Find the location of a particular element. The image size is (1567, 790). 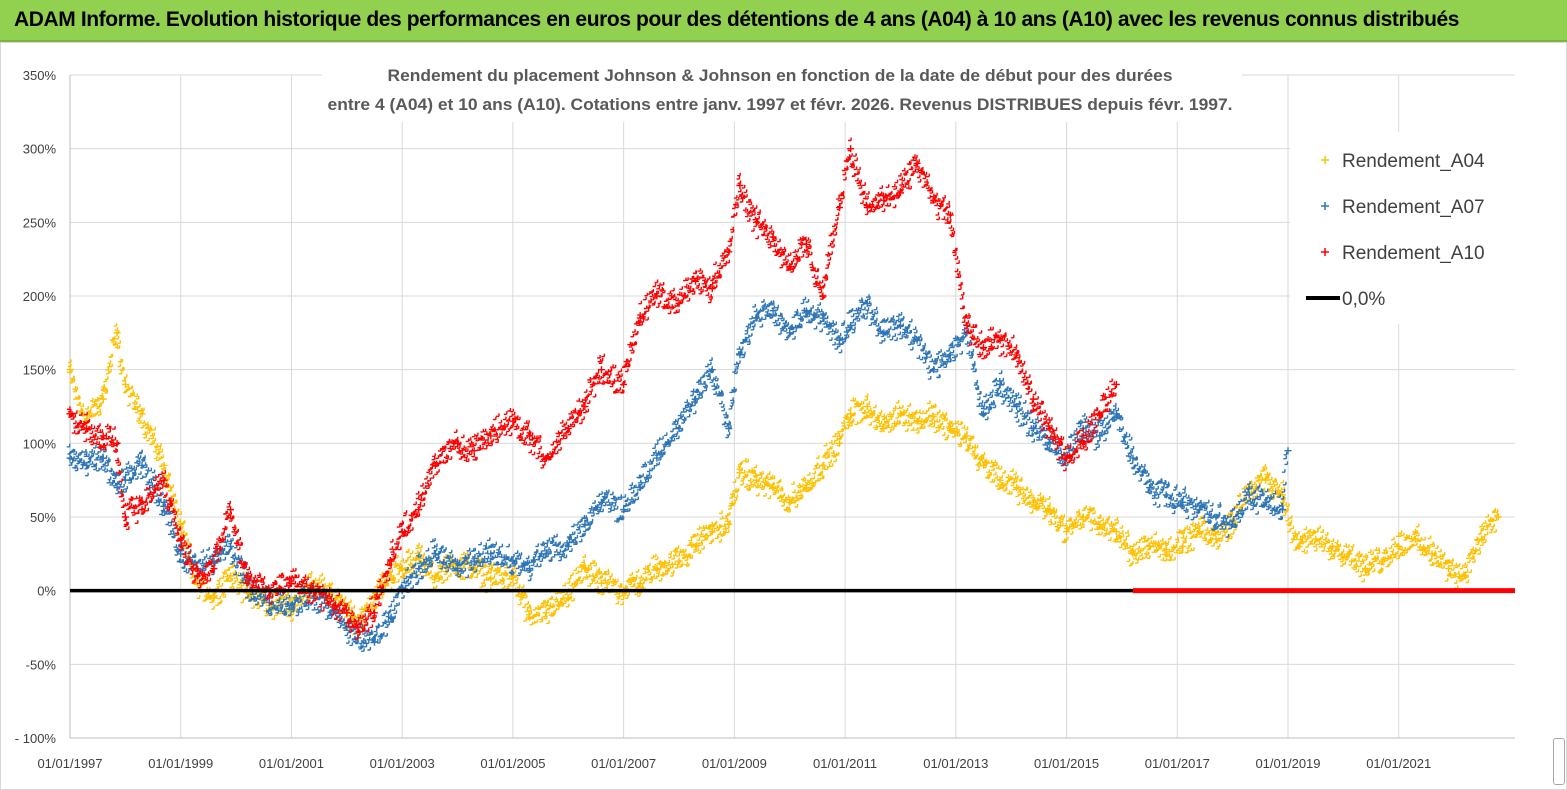

x-tick-label: 01/01/2019 is located at coordinates (1287, 763).